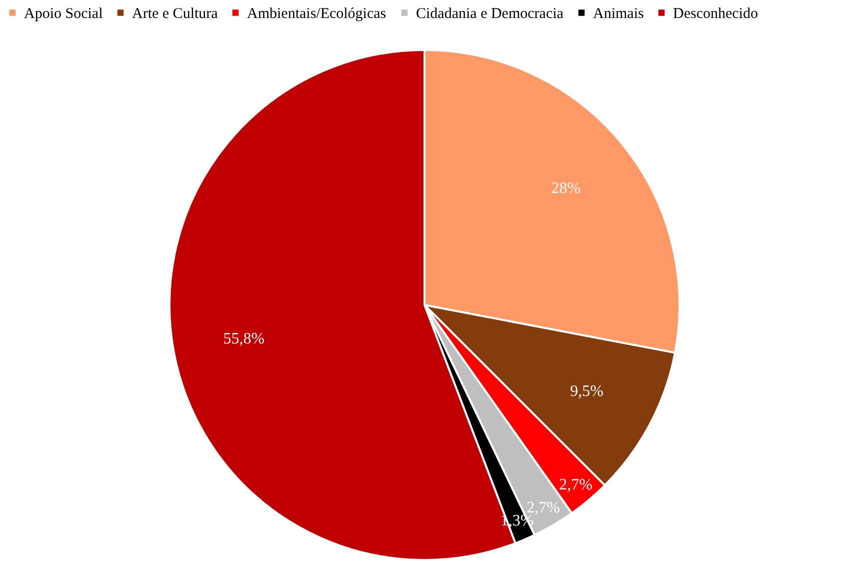 The width and height of the screenshot is (849, 576). I want to click on legend-label: Cidadania e Democracia, so click(490, 14).